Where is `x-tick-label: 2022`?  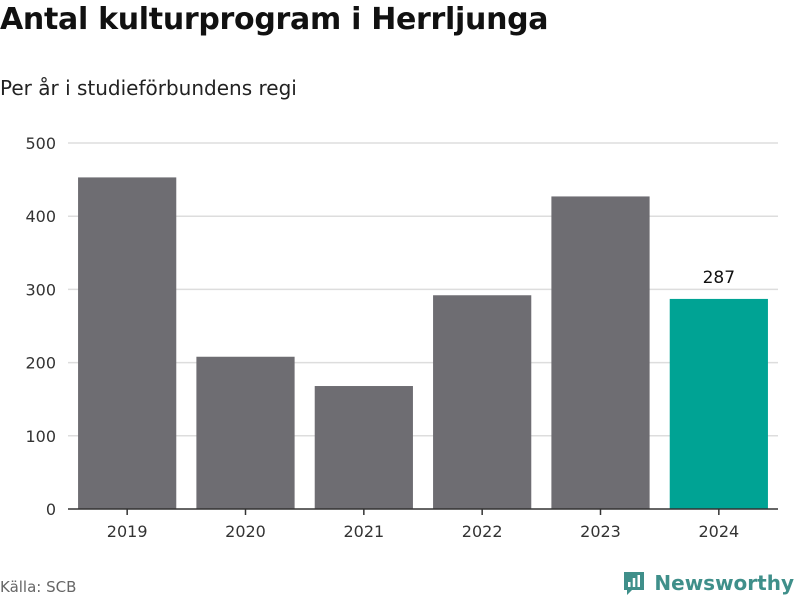
x-tick-label: 2022 is located at coordinates (482, 531).